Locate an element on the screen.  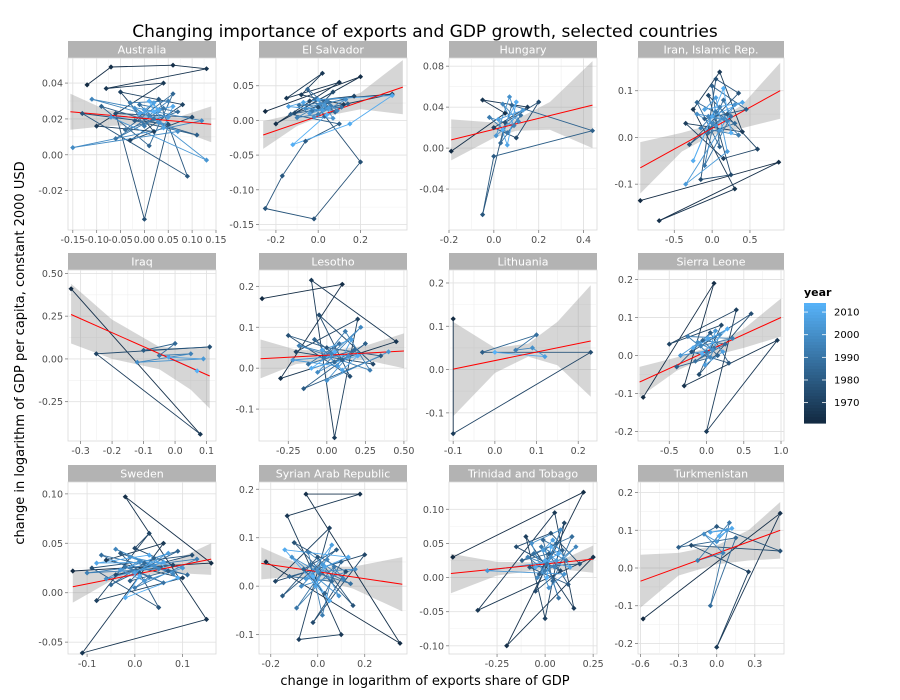
y-tick-label: -0.2 is located at coordinates (623, 432).